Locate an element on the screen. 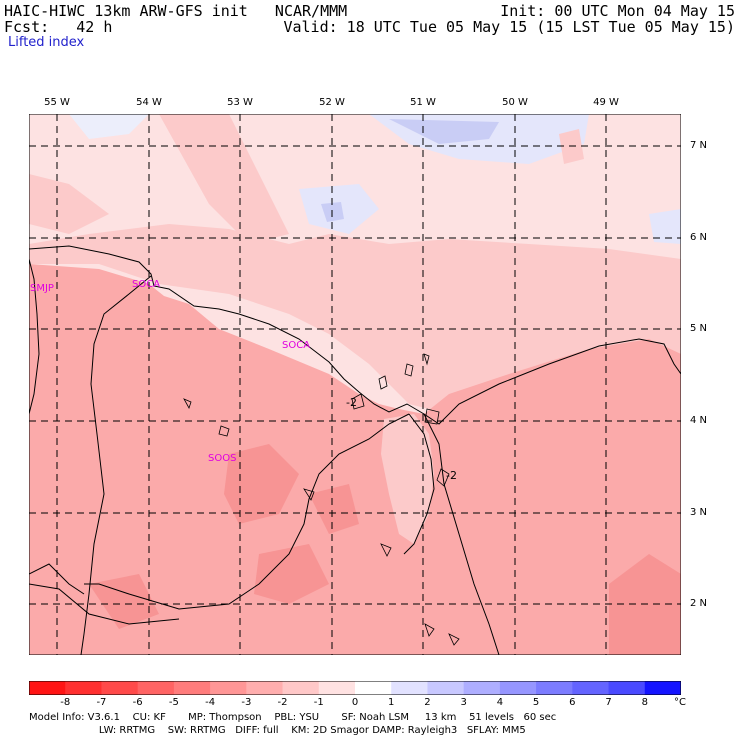  lat-label: 7 N is located at coordinates (699, 145).